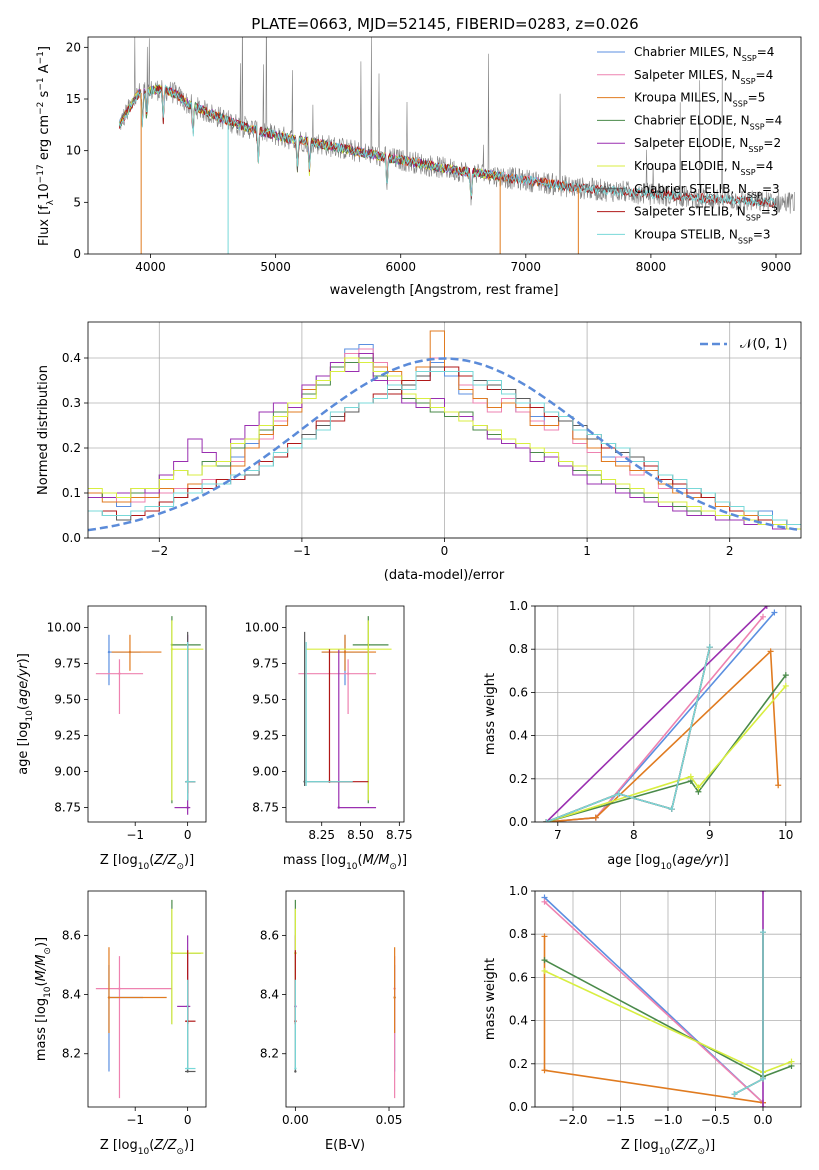 The width and height of the screenshot is (819, 1170). Describe the element at coordinates (41, 1029) in the screenshot. I see `label-part: mass [log` at that location.